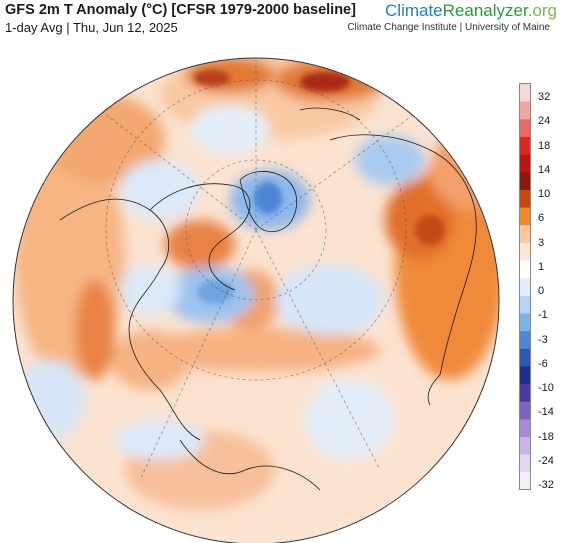 The width and height of the screenshot is (562, 543). What do you see at coordinates (544, 97) in the screenshot?
I see `colorbar-tick-label: 32` at bounding box center [544, 97].